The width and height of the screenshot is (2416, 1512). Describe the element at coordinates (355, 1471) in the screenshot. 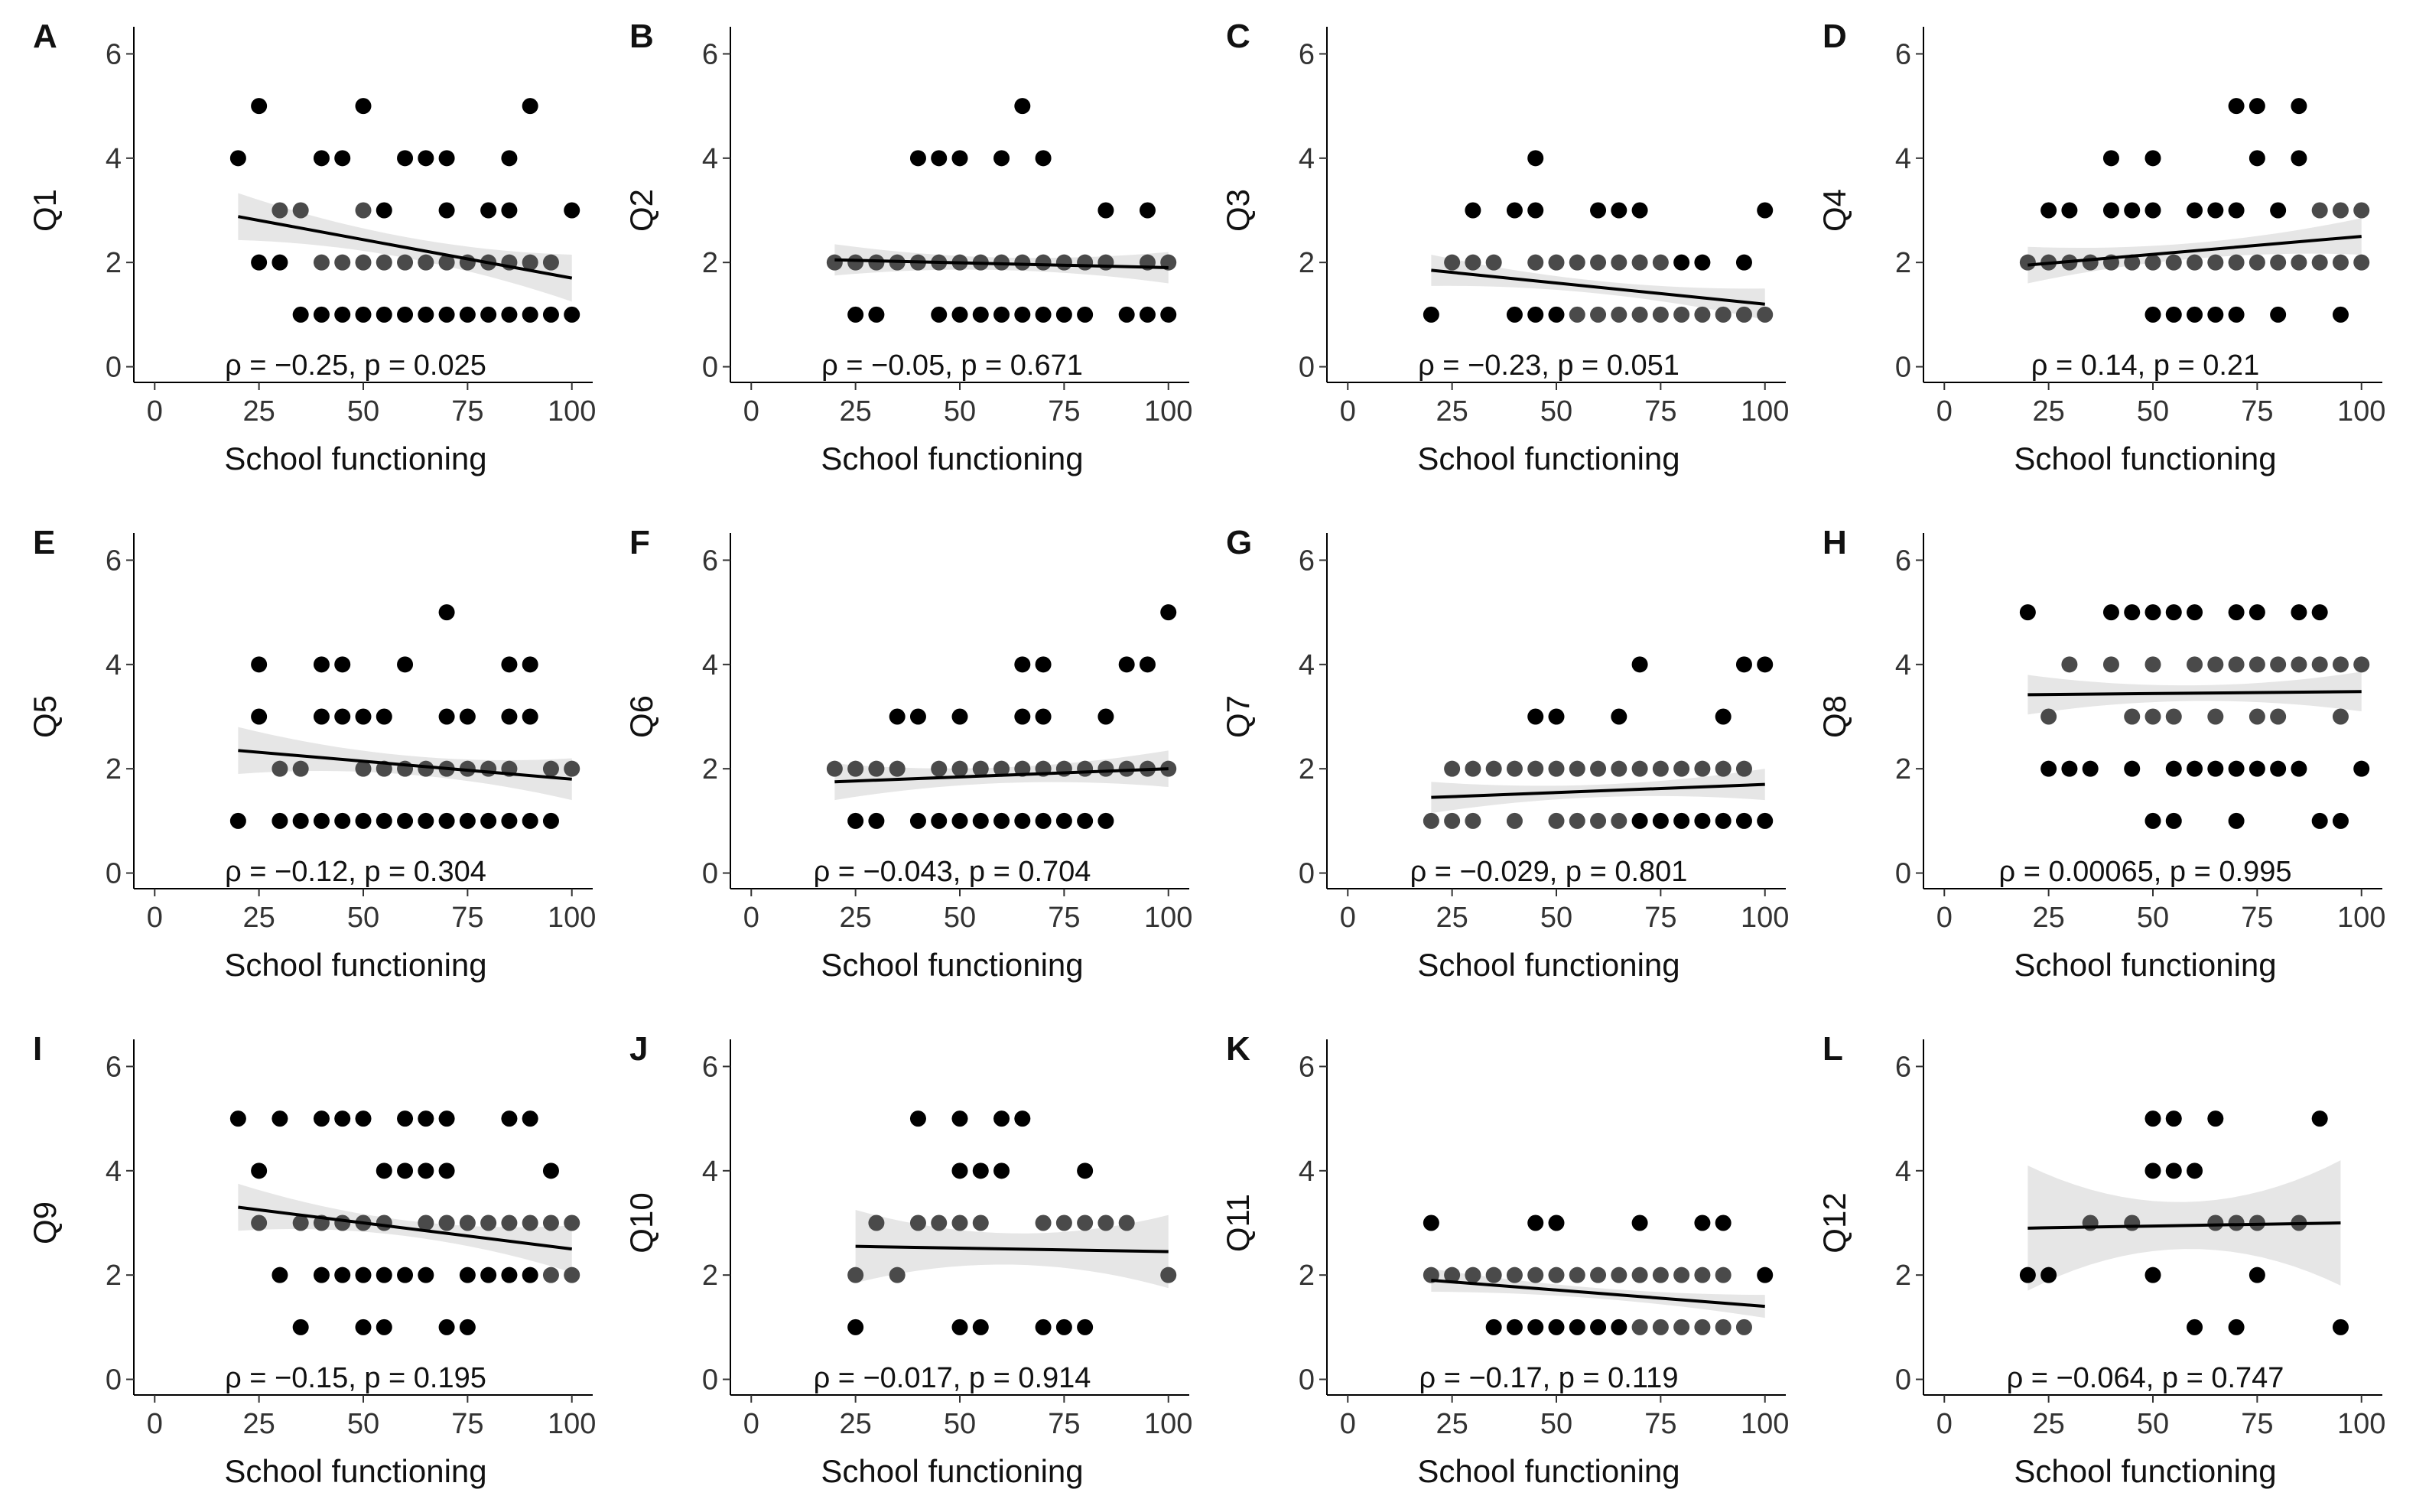

I see `x-axis-label: School functioning` at that location.